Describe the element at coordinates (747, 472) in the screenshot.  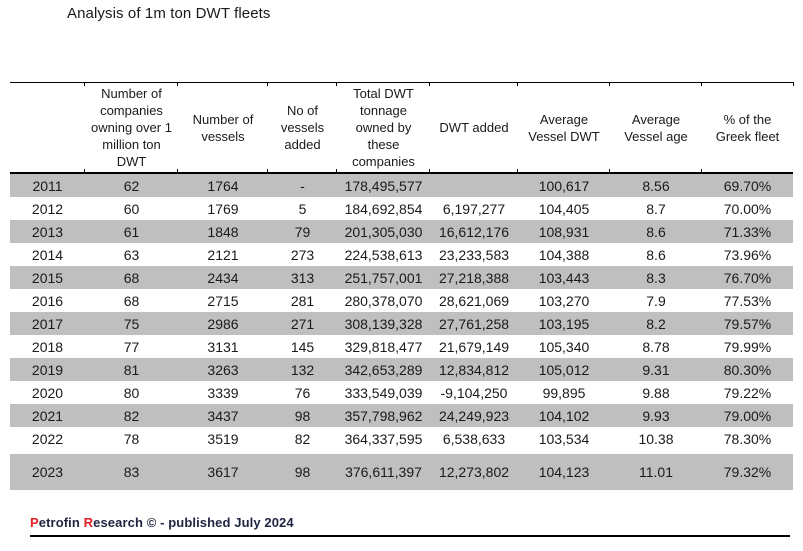
I see `value-cell: 79.32%` at that location.